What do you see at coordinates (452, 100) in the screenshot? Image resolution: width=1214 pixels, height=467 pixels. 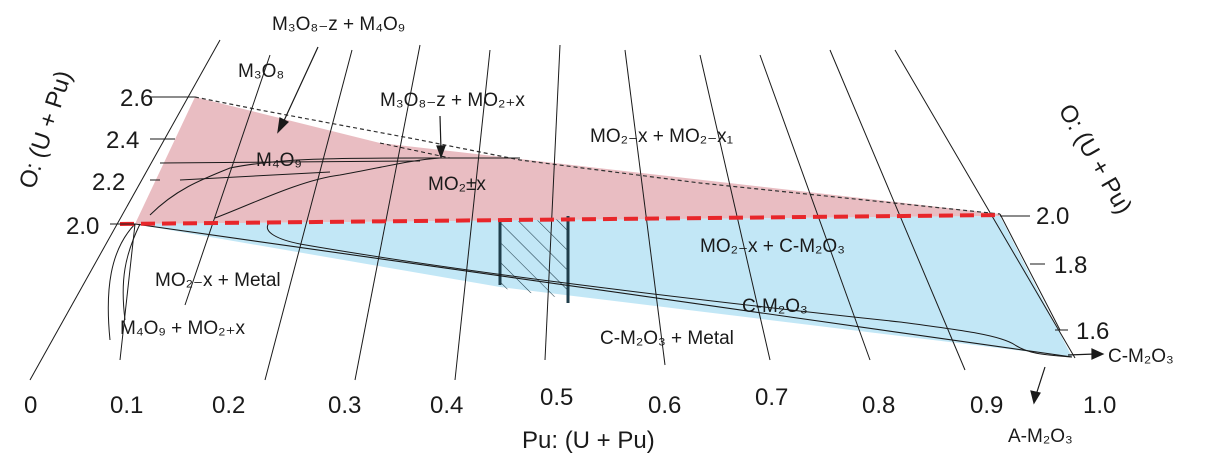 I see `label-m3o8z-mo2x: M₃O₈₋z + MO₂₊x` at bounding box center [452, 100].